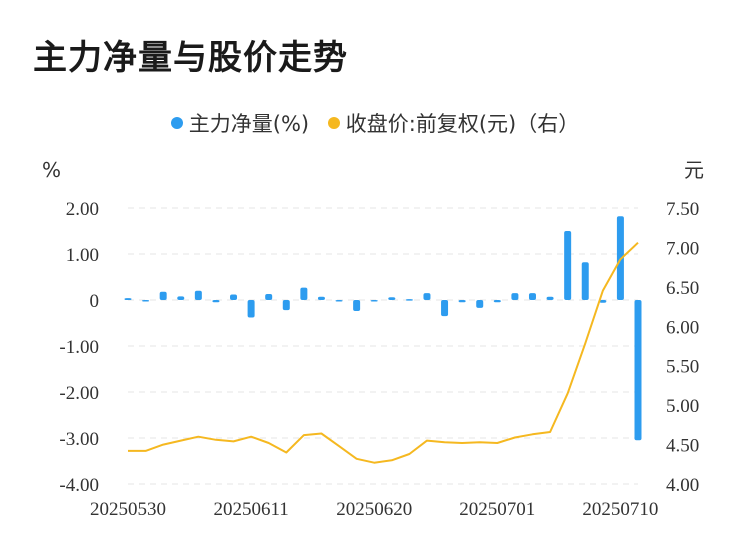 This screenshot has width=750, height=558. I want to click on left-tick-label: -2.00, so click(79, 393).